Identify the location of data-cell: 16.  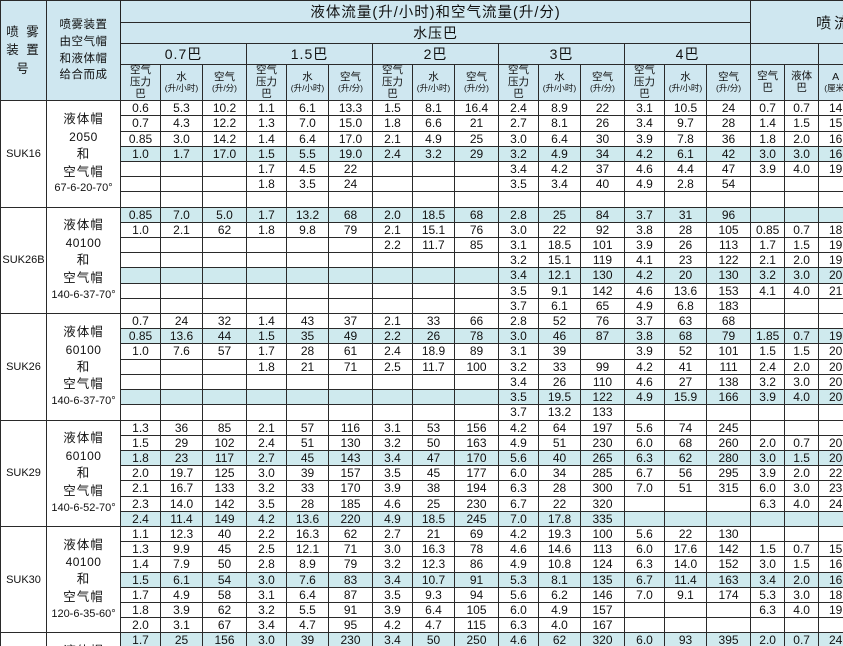
(830, 564).